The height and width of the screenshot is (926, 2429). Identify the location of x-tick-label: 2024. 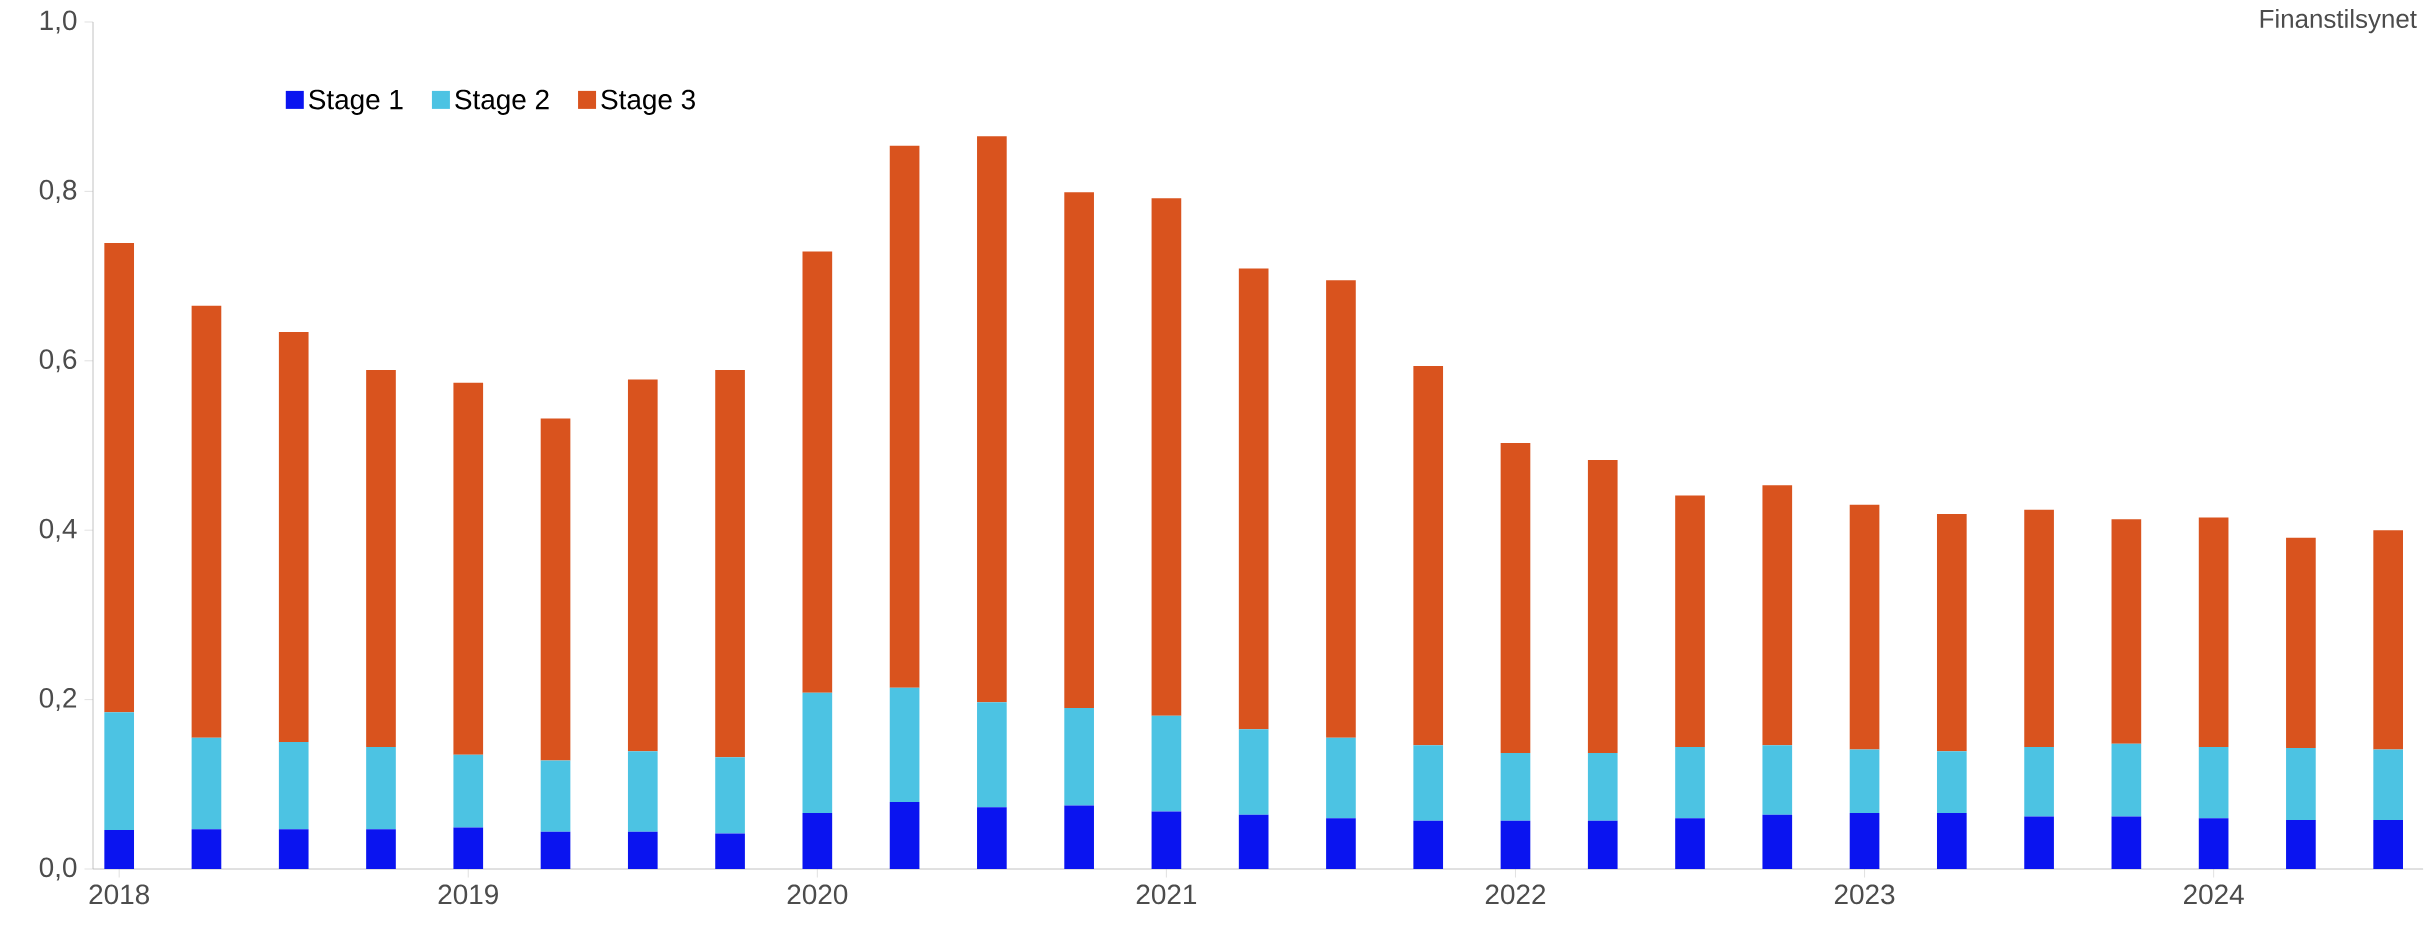
(2214, 894).